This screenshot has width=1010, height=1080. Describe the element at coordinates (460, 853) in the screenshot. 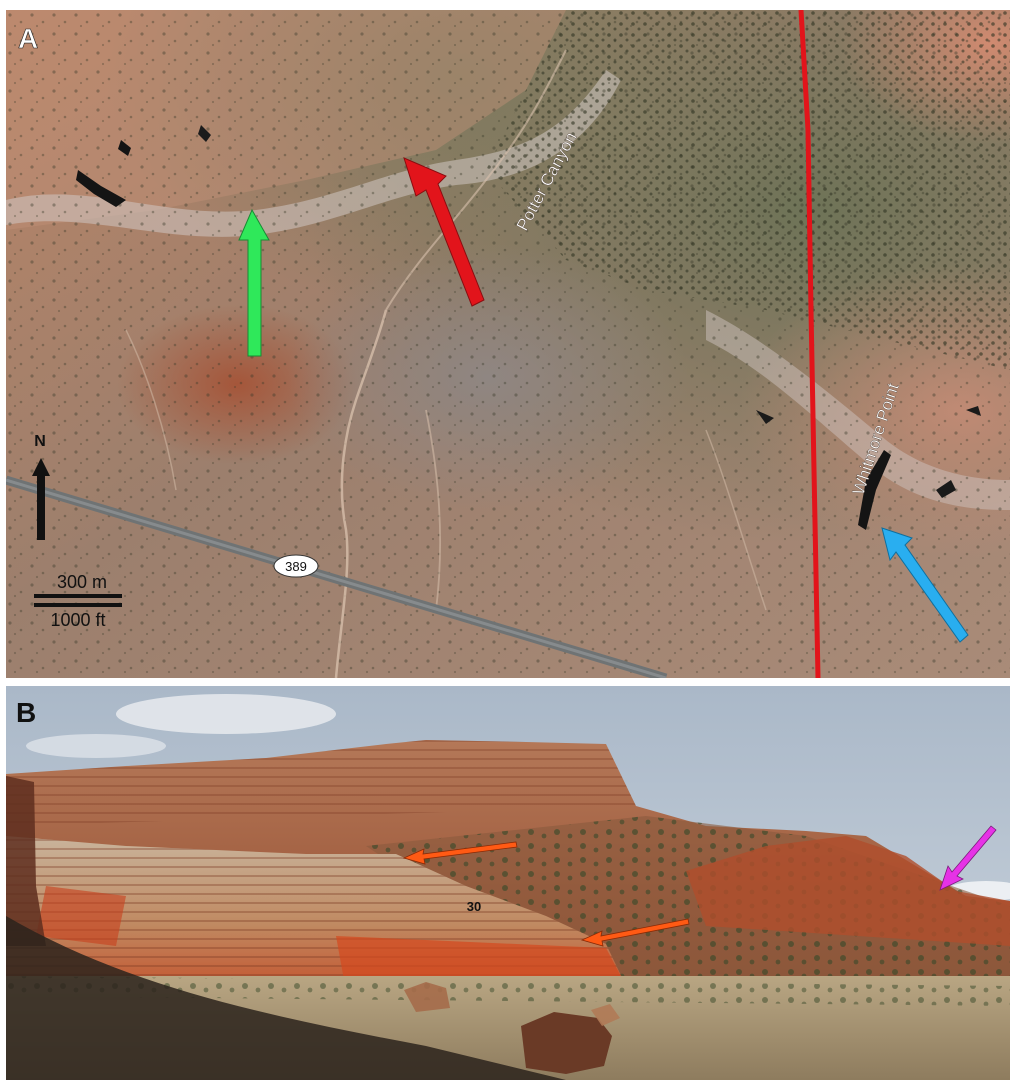

I see `upper-orange-arrow-icon` at that location.